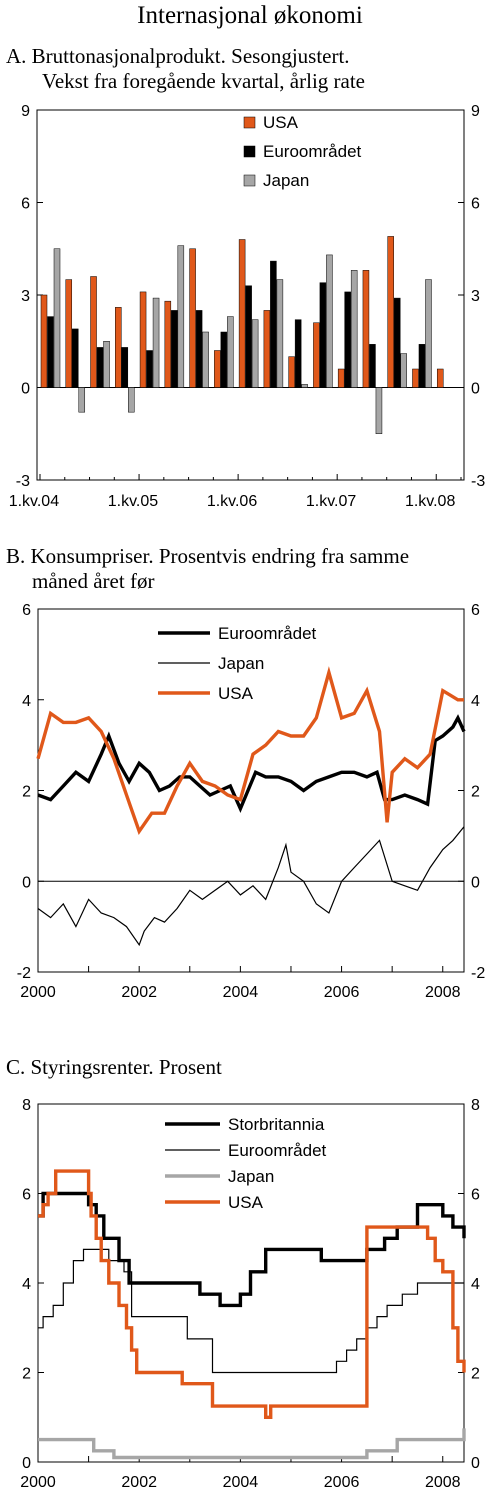  I want to click on chart-a-xtick-label: 1.kv.08, so click(430, 501).